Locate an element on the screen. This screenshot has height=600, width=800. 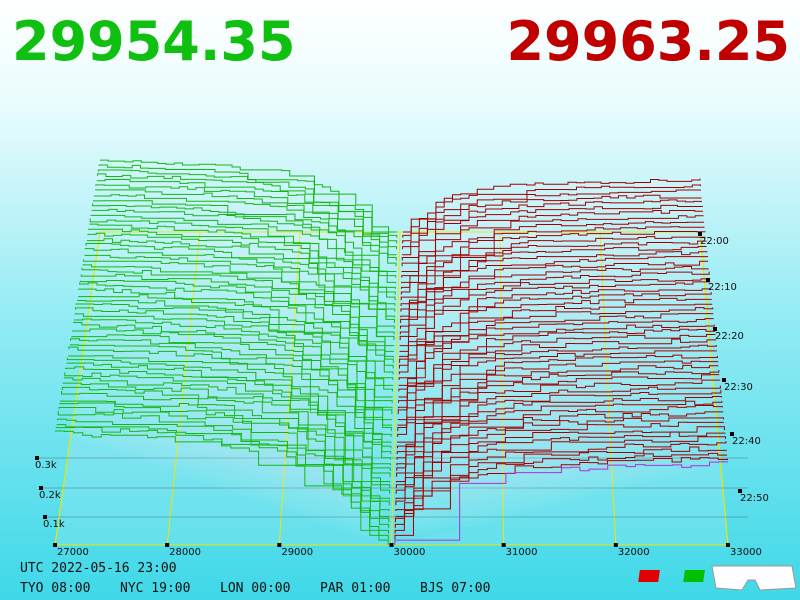
zone-clock: BJS 07:00 is located at coordinates (455, 588).